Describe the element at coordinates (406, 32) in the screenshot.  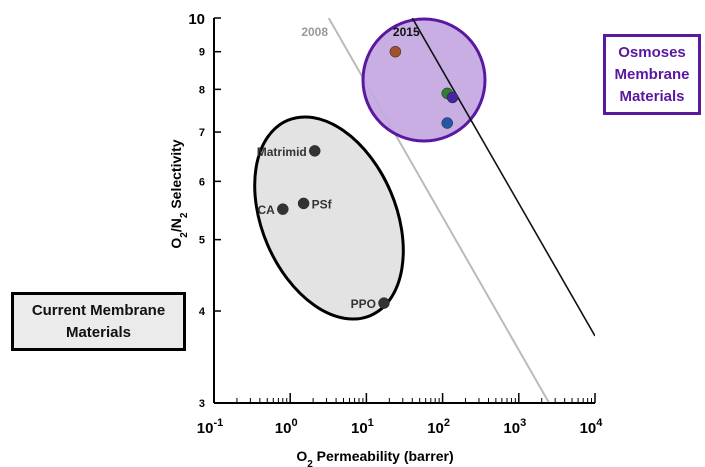
I see `upper-bound-label-2015: 2015` at that location.